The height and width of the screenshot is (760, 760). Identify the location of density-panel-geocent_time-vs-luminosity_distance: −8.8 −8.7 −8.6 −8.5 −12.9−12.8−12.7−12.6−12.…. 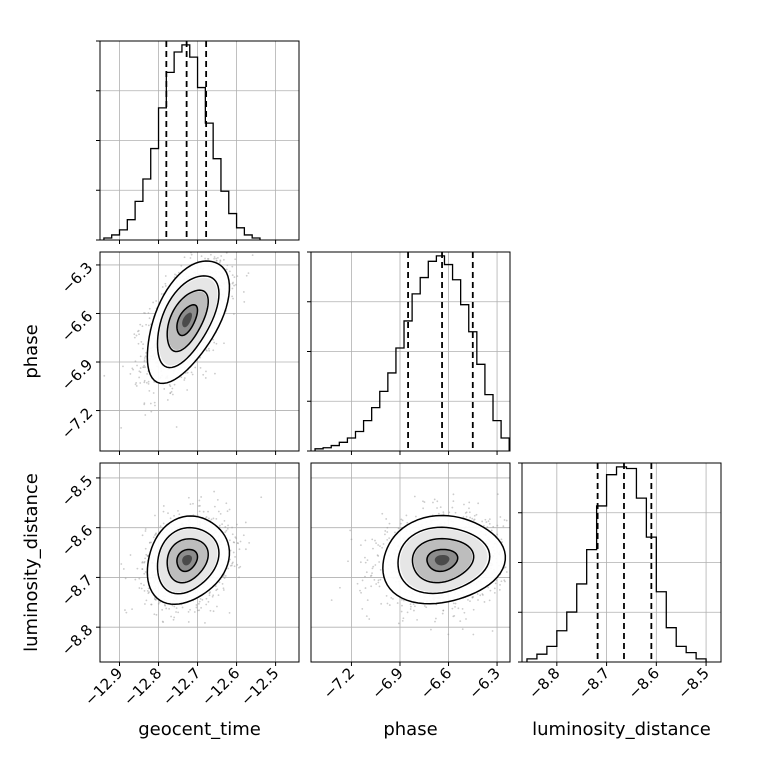
(179, 585).